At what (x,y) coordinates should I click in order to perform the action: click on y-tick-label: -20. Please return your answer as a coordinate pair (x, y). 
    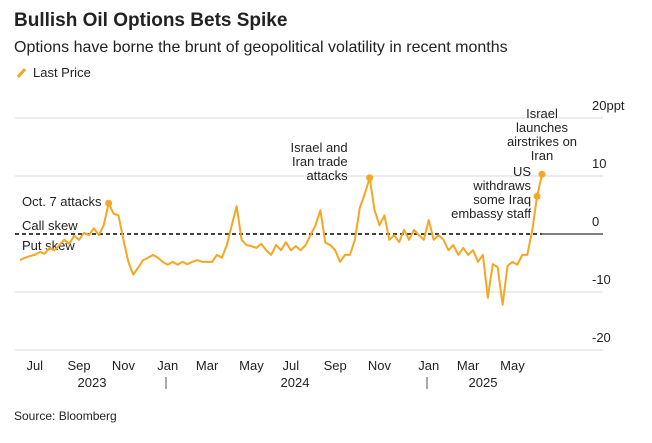
    Looking at the image, I should click on (601, 337).